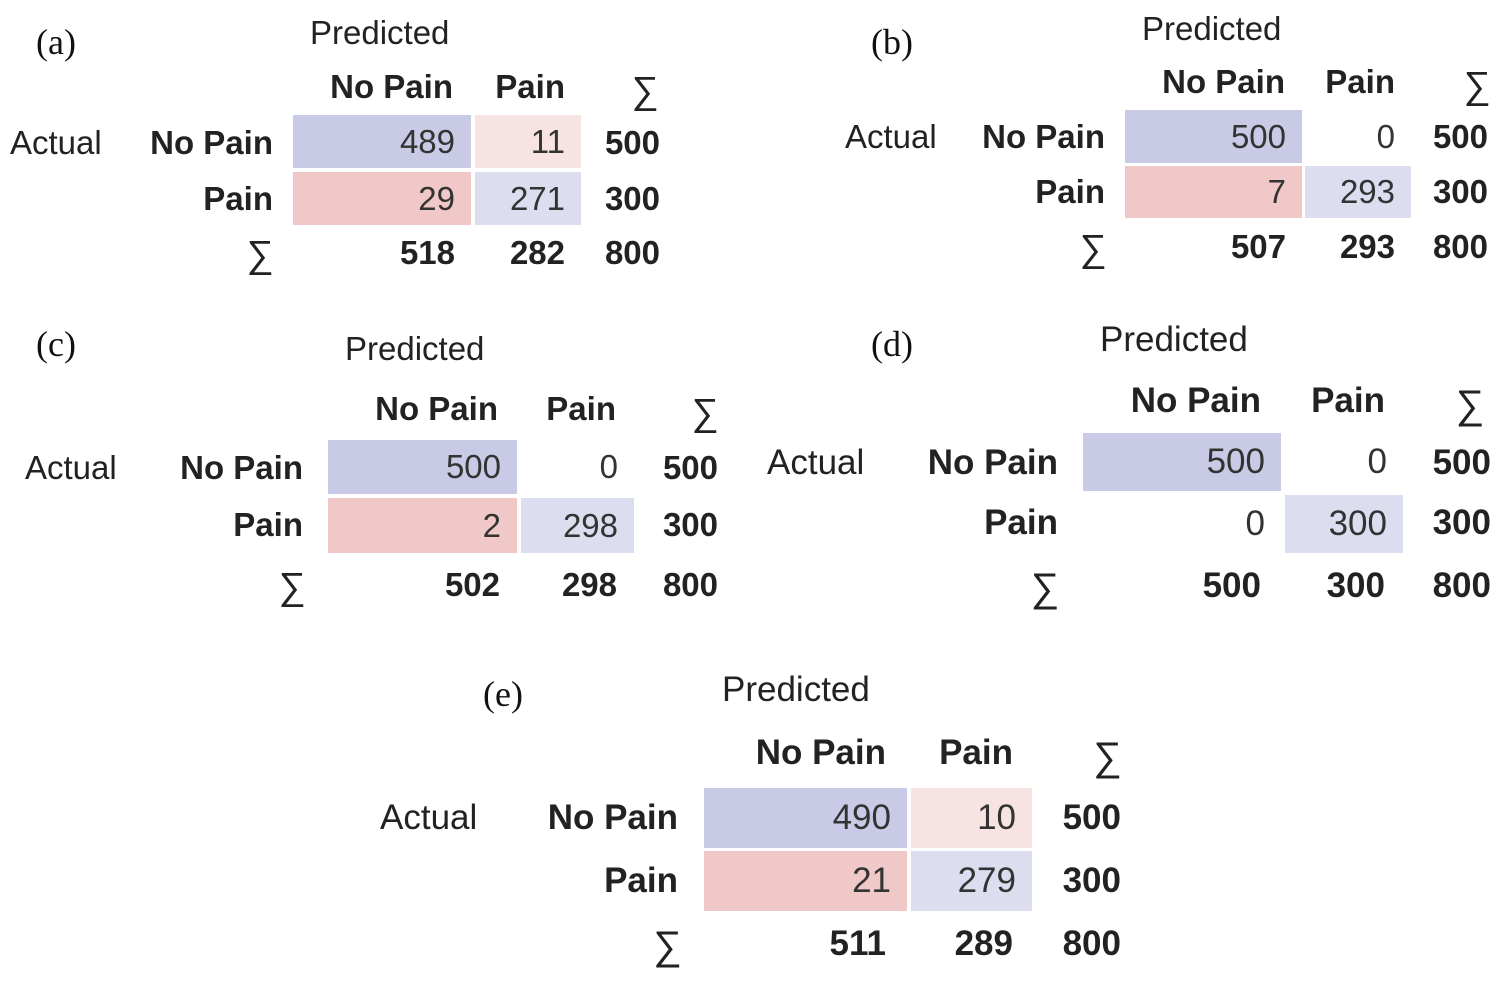  What do you see at coordinates (528, 198) in the screenshot?
I see `cell-tp: 271` at bounding box center [528, 198].